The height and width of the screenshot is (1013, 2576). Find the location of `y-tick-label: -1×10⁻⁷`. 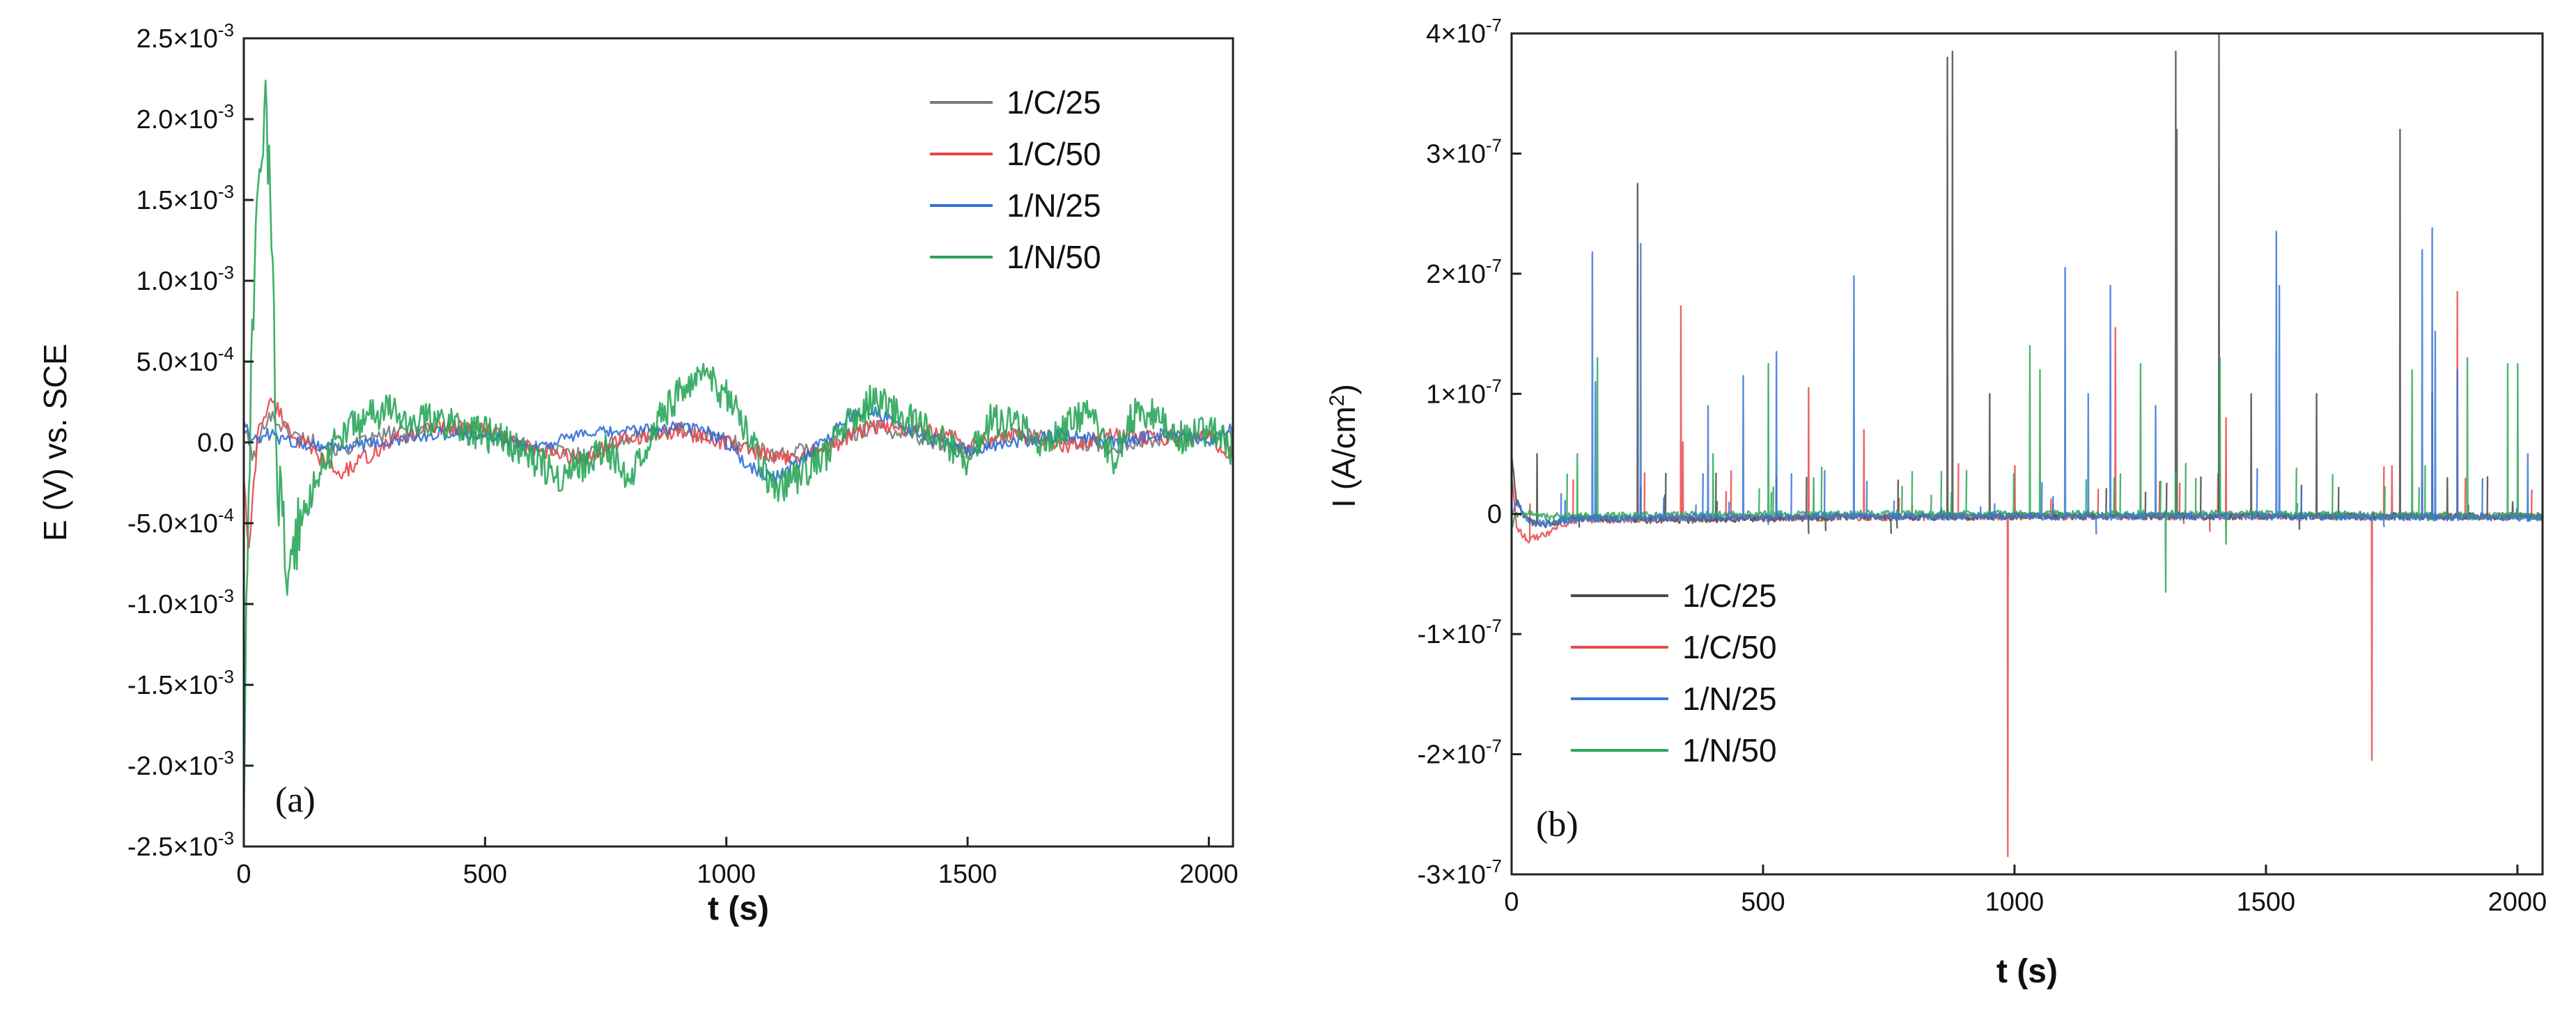

y-tick-label: -1×10⁻⁷ is located at coordinates (1460, 632).